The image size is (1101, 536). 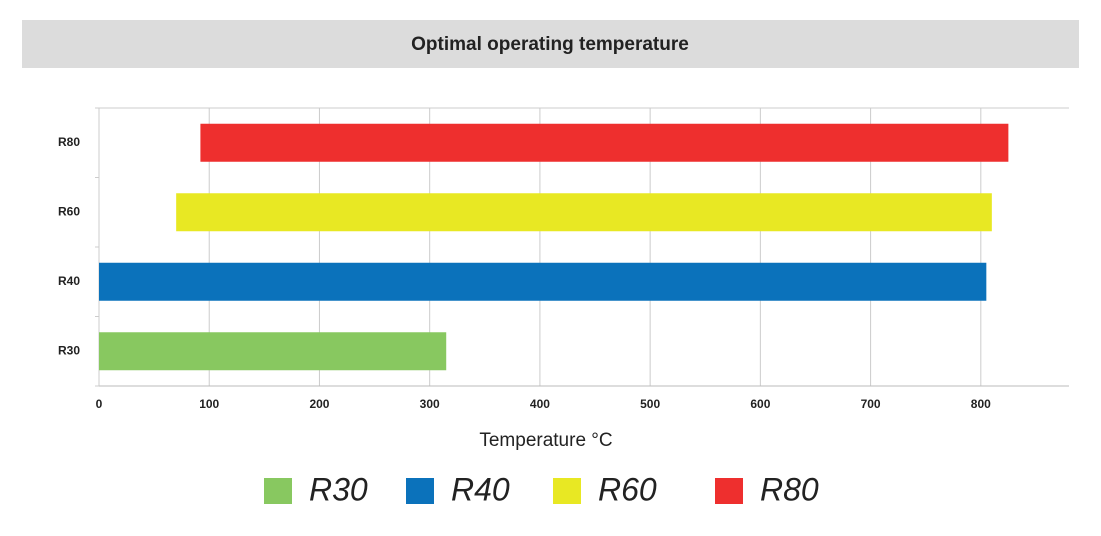 I want to click on x-tick-label: 400, so click(x=540, y=404).